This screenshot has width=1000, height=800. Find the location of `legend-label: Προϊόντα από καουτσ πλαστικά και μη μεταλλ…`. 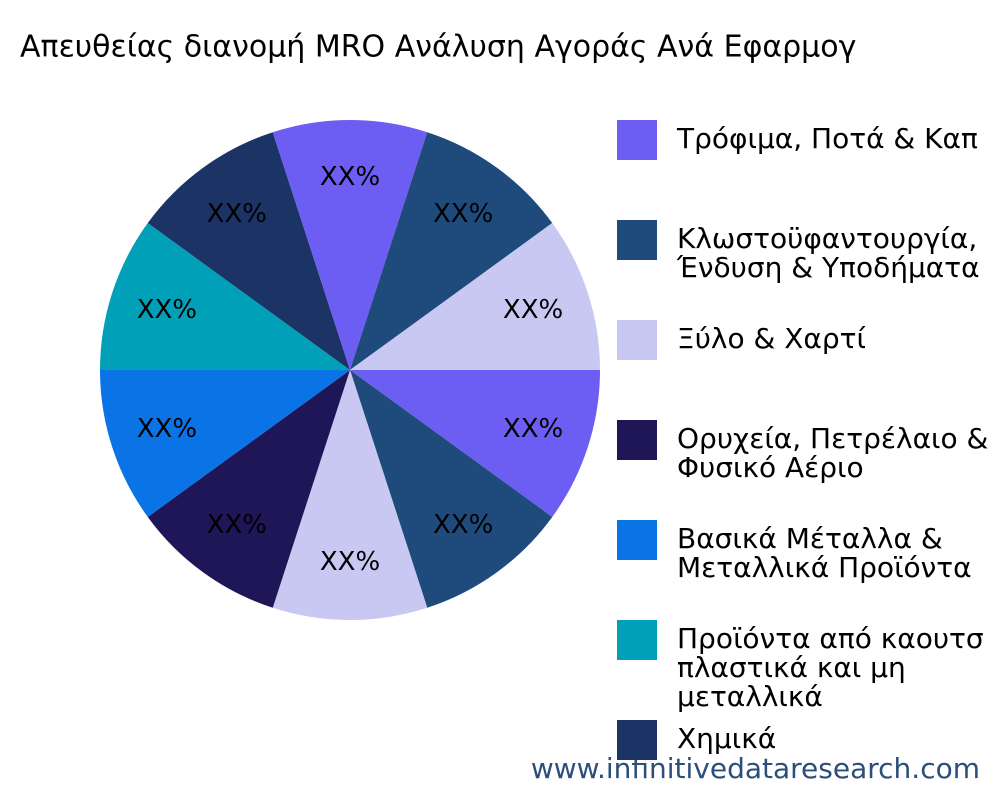

legend-label: Προϊόντα από καουτσ πλαστικά και μη μεταλλ… is located at coordinates (830, 667).